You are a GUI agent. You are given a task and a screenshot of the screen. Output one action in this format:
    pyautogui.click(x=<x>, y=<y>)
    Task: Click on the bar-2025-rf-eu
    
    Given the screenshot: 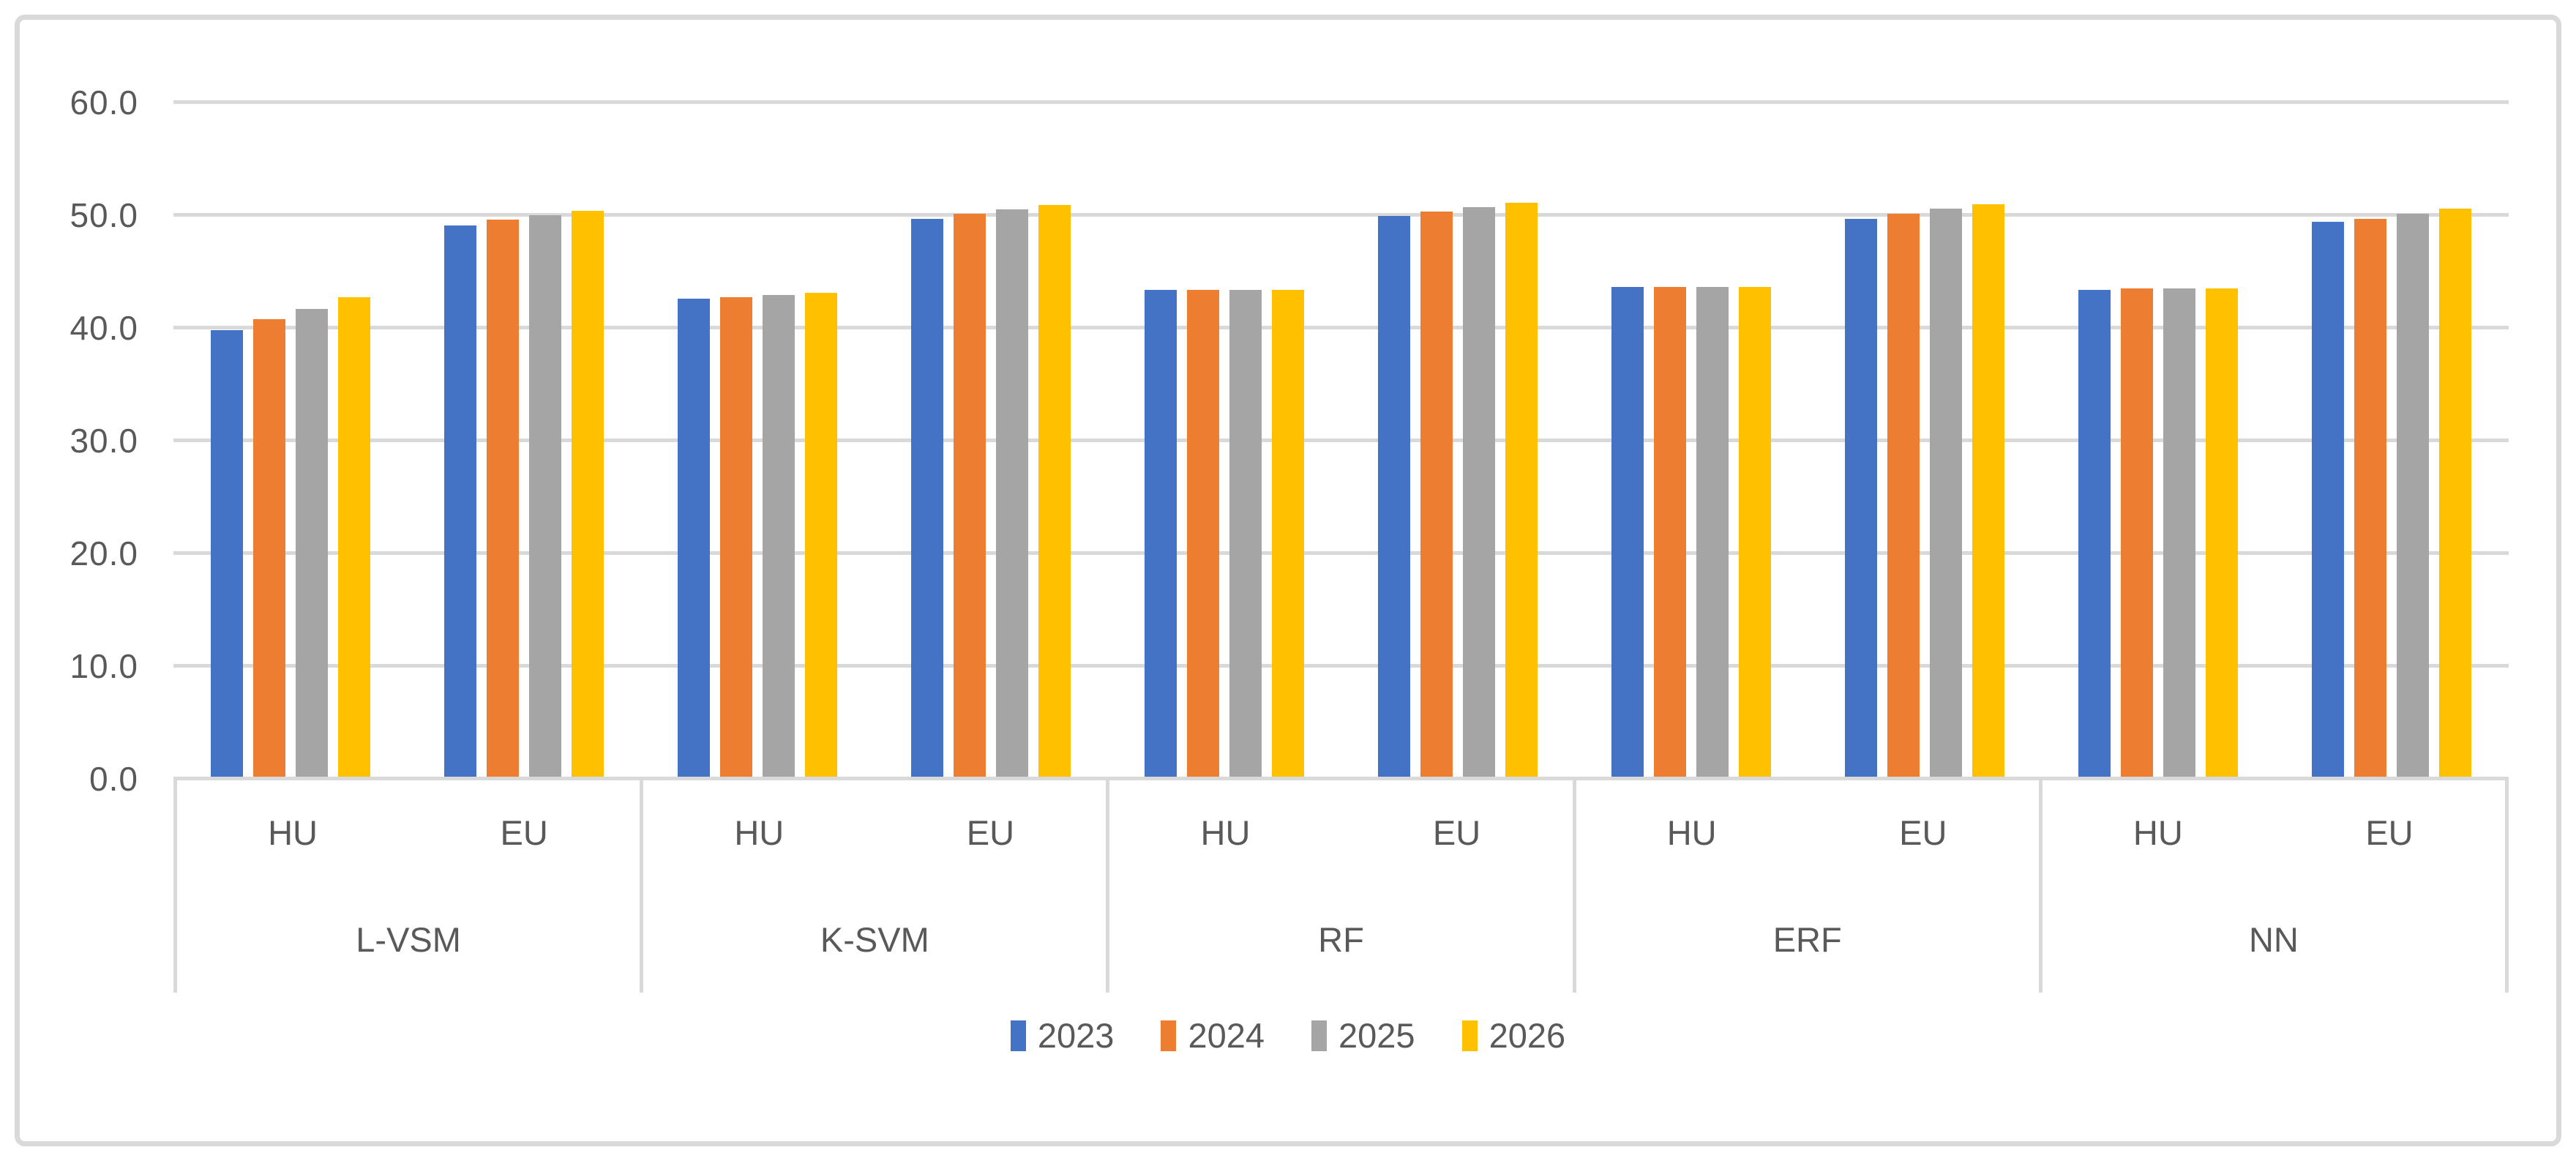 What is the action you would take?
    pyautogui.click(x=1479, y=493)
    